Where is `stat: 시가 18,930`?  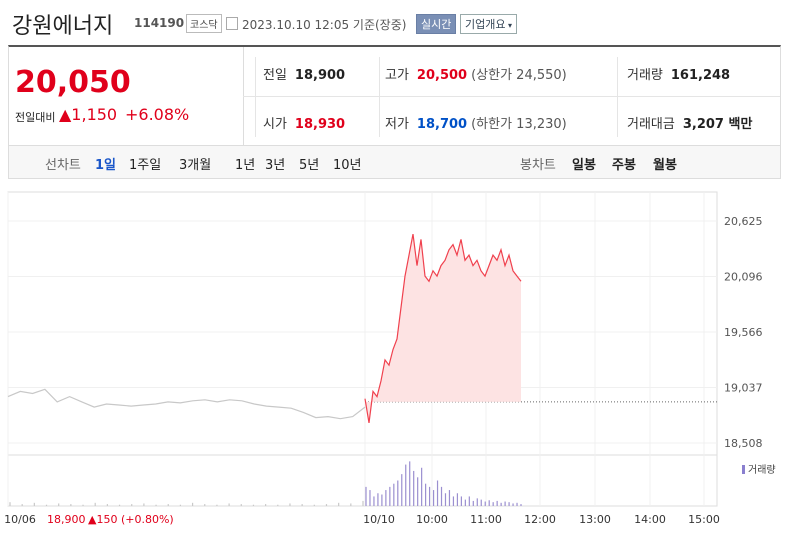
stat: 시가 18,930 is located at coordinates (304, 122).